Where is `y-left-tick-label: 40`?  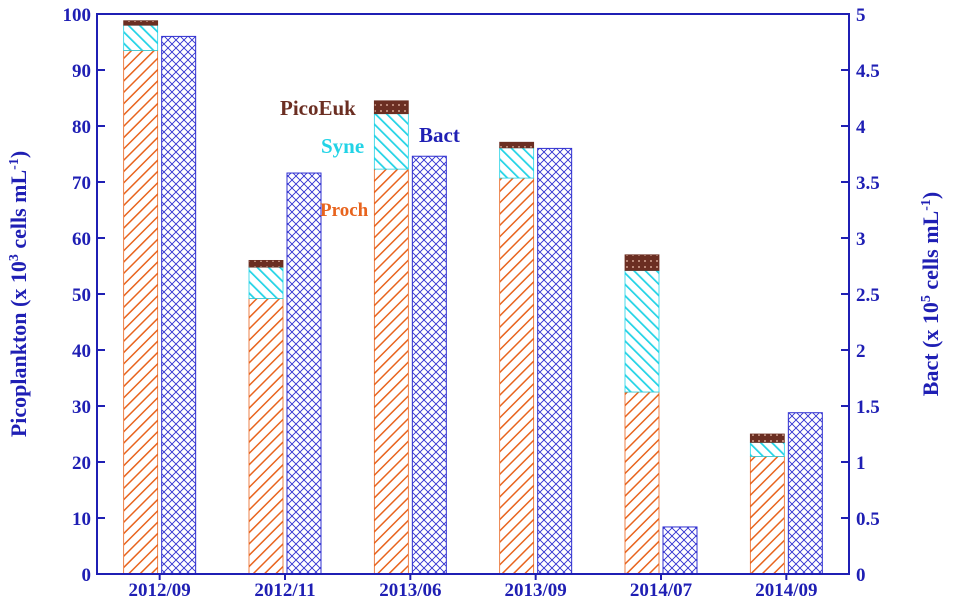
y-left-tick-label: 40 is located at coordinates (81, 351).